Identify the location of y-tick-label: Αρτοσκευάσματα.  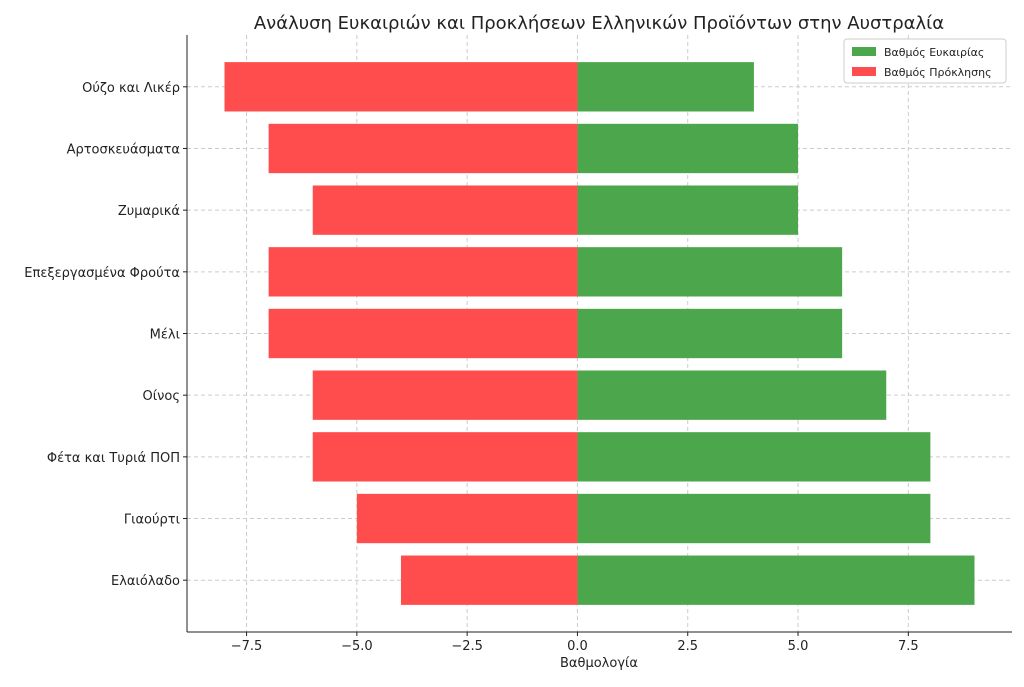
(123, 149).